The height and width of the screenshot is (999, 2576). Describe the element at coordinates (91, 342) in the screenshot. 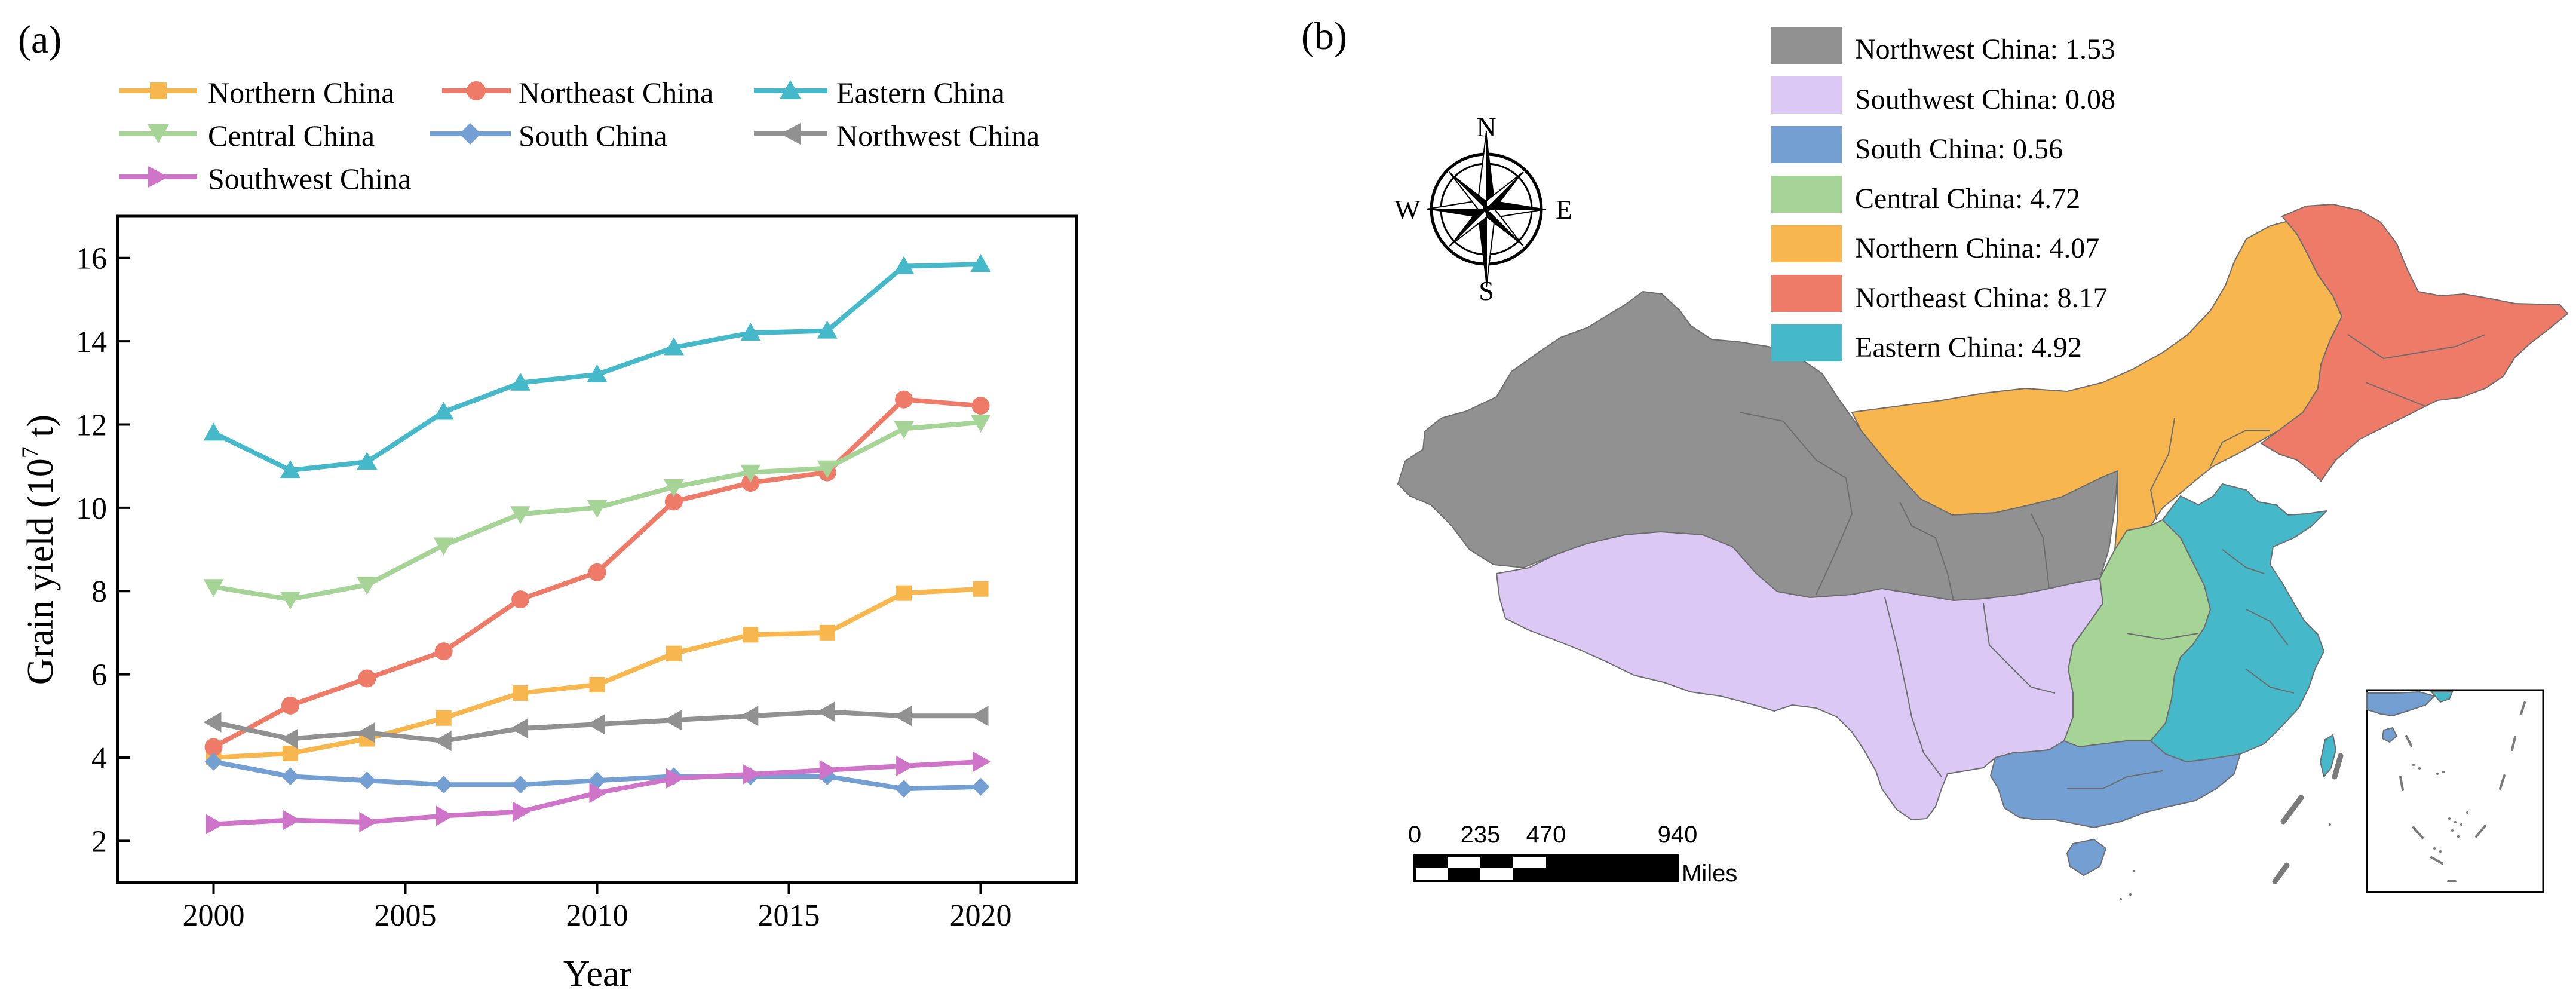

I see `y-tick-label: 14` at that location.